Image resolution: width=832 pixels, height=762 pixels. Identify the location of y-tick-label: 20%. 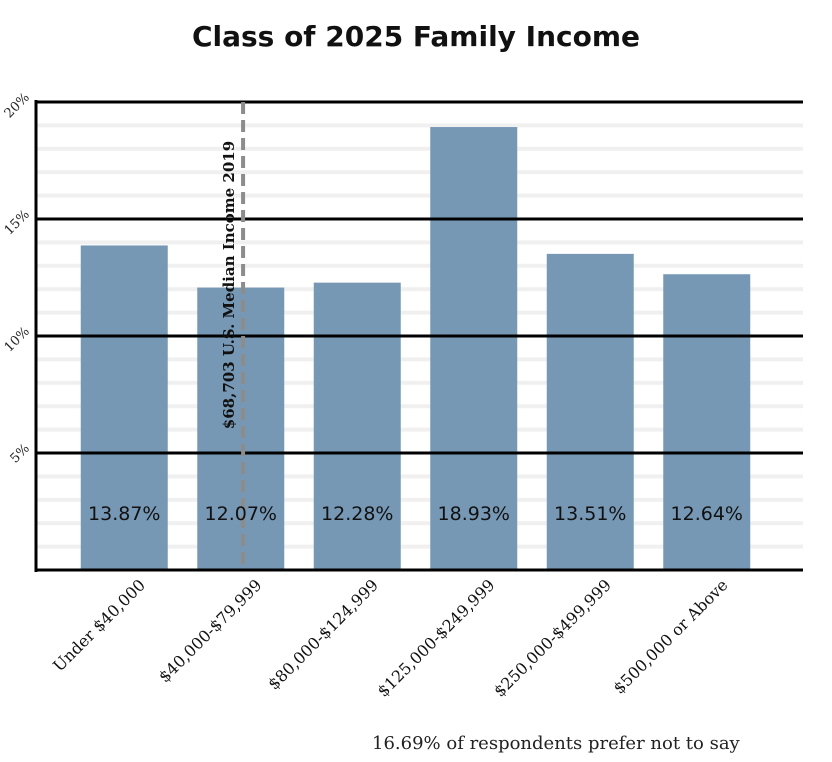
(17, 105).